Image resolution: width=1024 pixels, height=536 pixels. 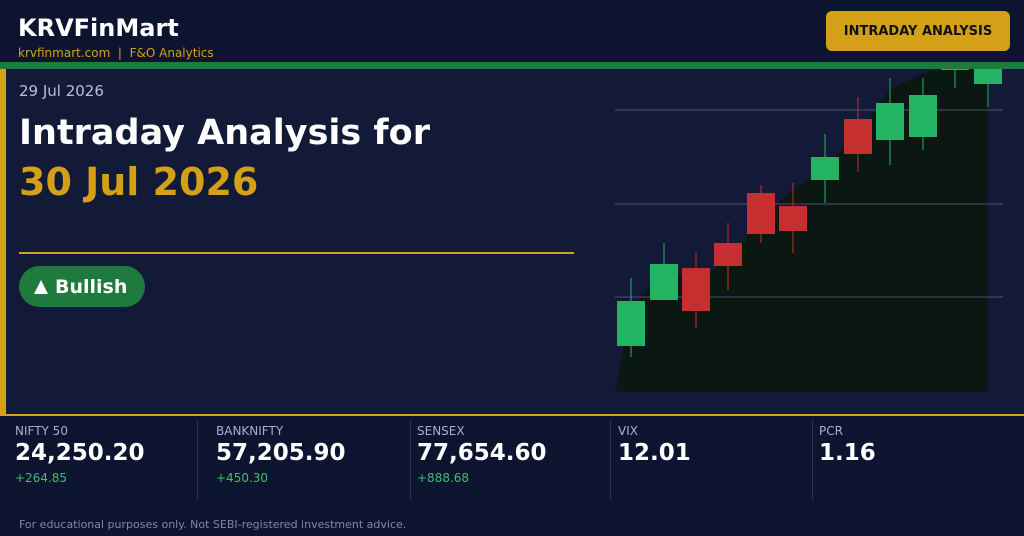 What do you see at coordinates (718, 460) in the screenshot?
I see `stat: VIX 12.01` at bounding box center [718, 460].